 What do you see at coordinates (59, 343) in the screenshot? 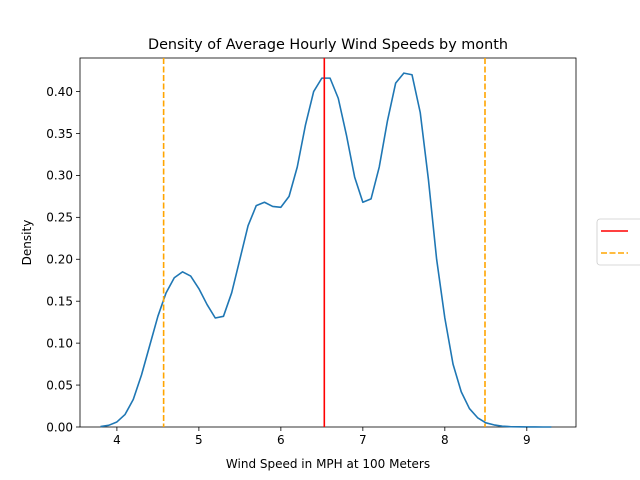
I see `y-tick-label: 0.10` at bounding box center [59, 343].